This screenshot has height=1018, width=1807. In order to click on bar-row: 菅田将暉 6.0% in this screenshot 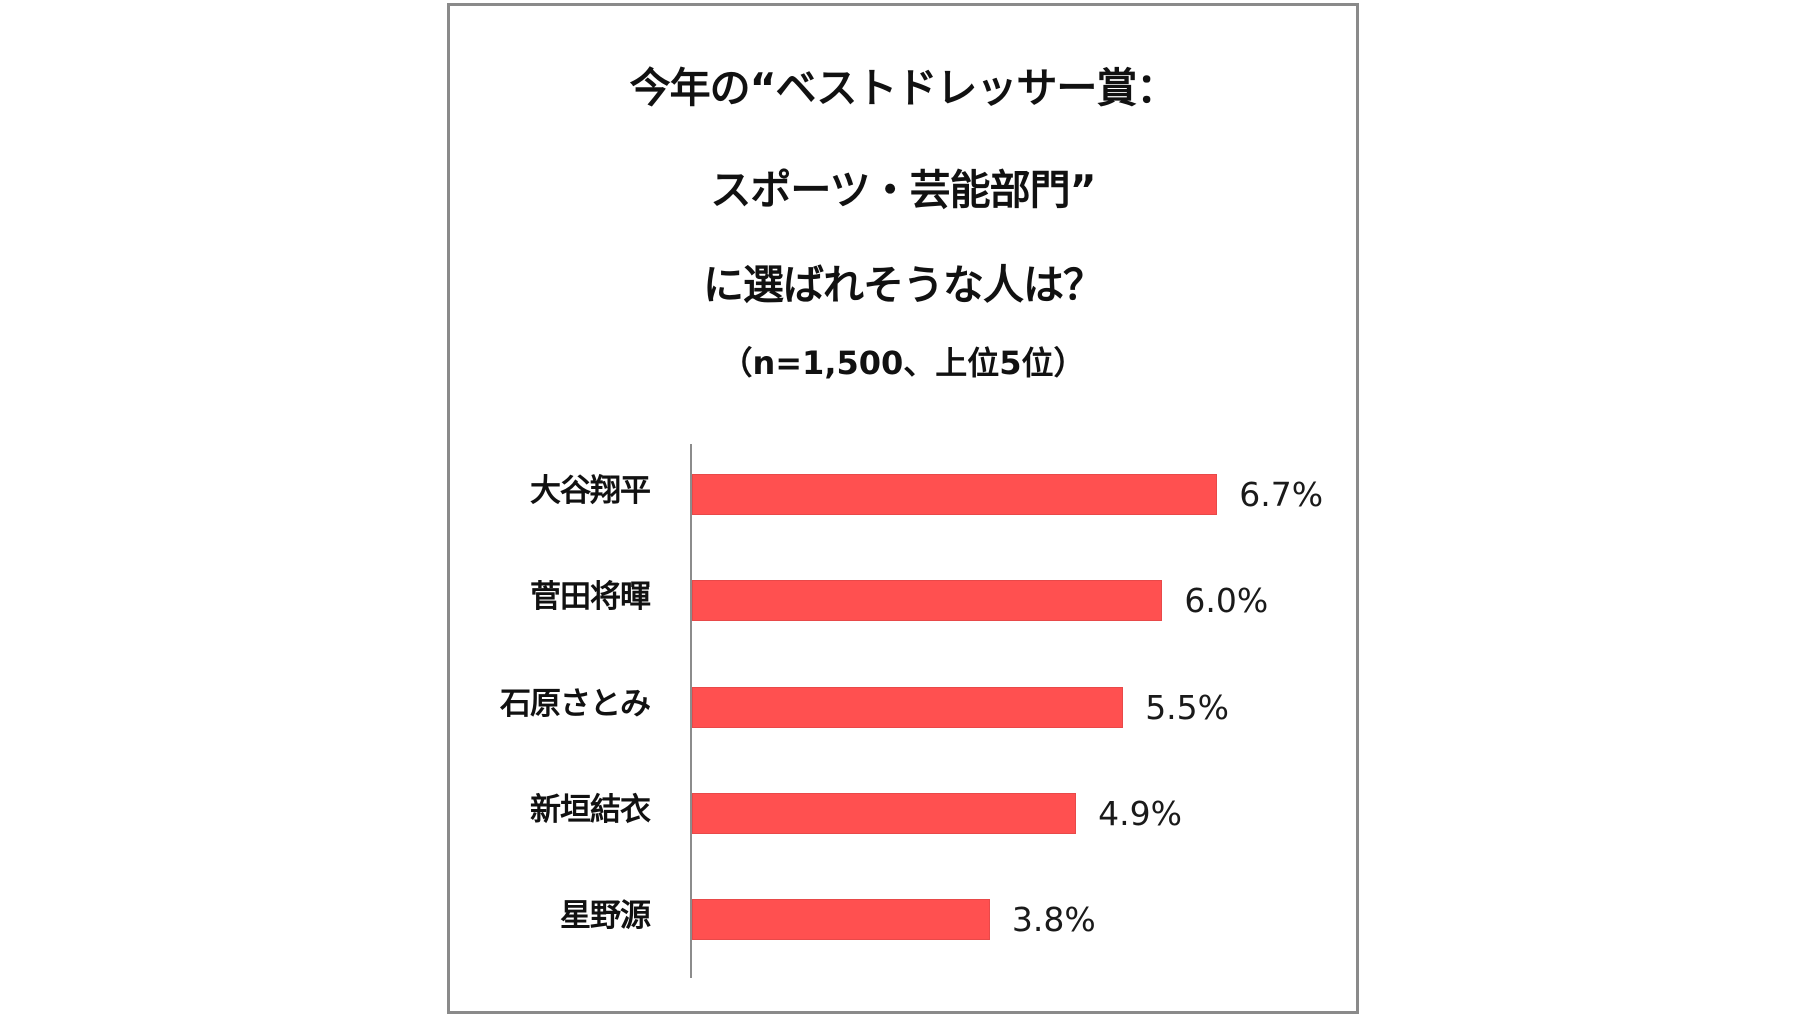, I will do `click(903, 600)`.